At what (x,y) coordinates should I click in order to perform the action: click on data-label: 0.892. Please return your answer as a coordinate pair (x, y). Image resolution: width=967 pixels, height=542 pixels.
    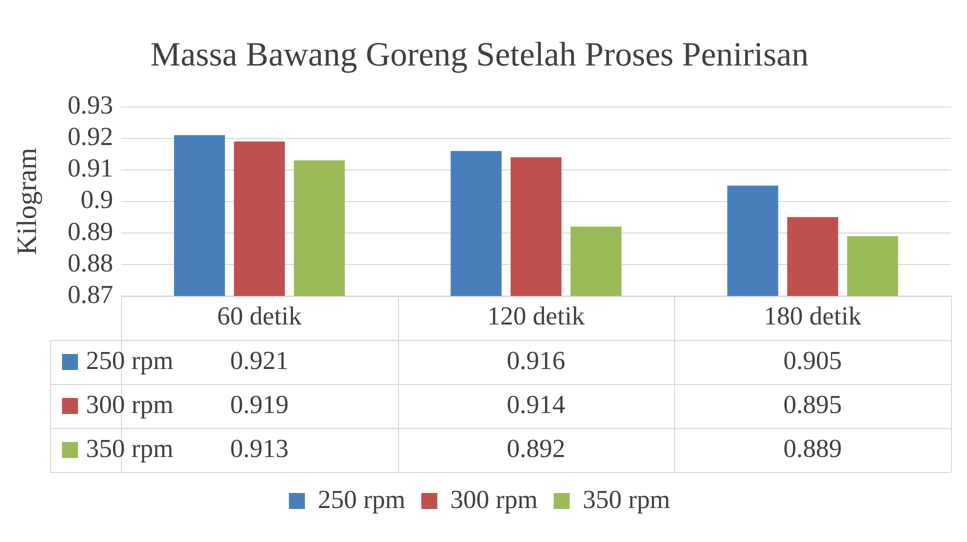
    Looking at the image, I should click on (536, 448).